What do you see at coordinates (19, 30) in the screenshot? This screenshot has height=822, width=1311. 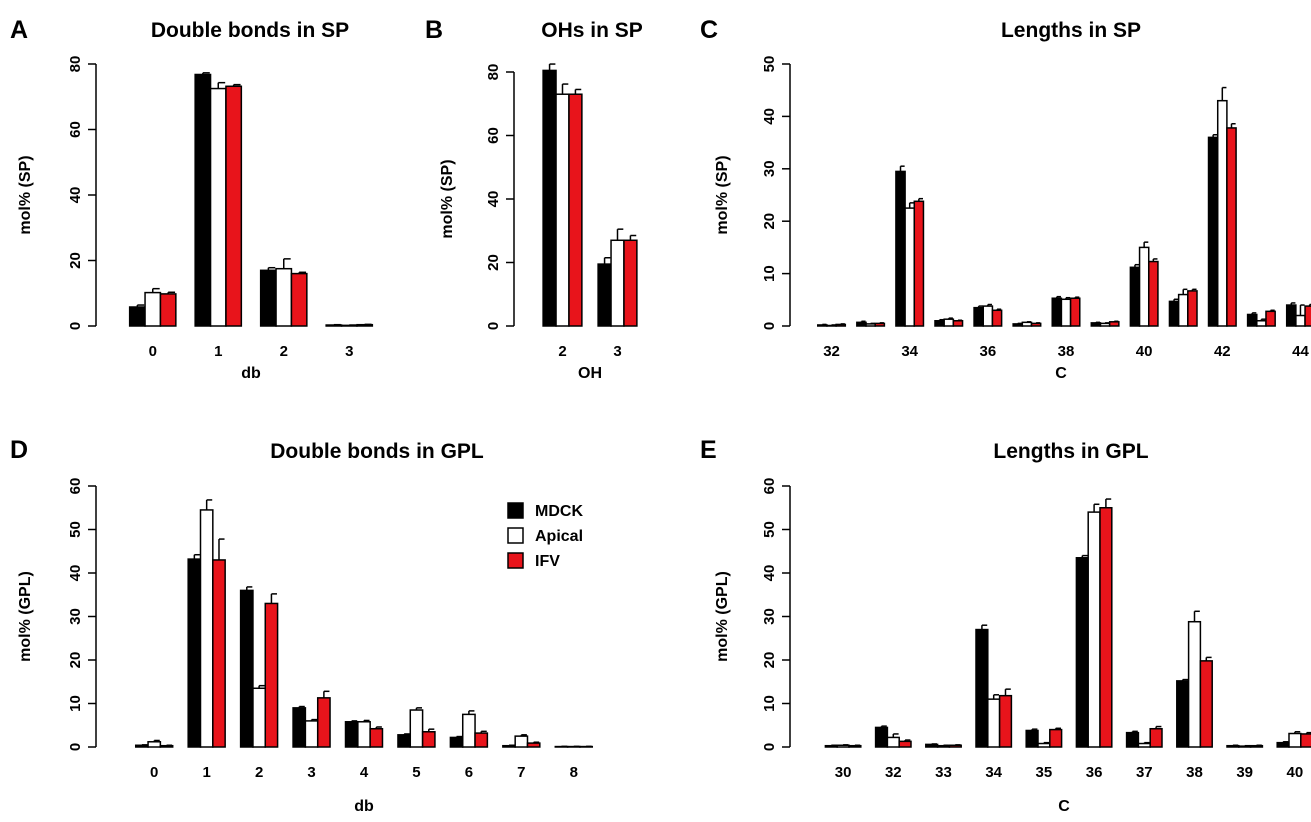 I see `panel-label: A` at bounding box center [19, 30].